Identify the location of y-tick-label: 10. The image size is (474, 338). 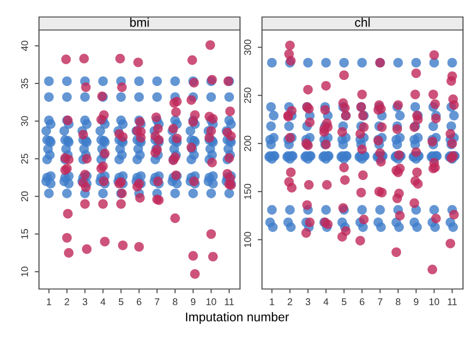
(24, 271).